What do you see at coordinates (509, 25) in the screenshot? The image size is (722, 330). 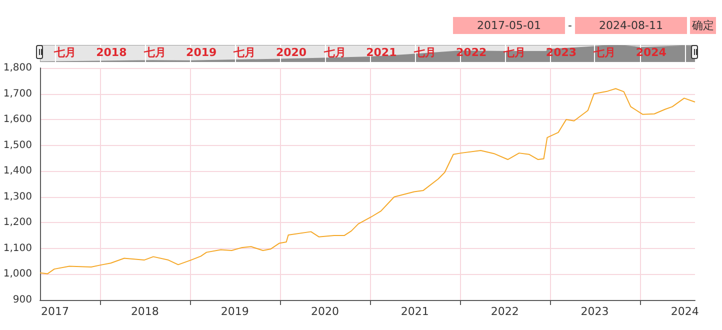 I see `date-field: 2017-05-01` at bounding box center [509, 25].